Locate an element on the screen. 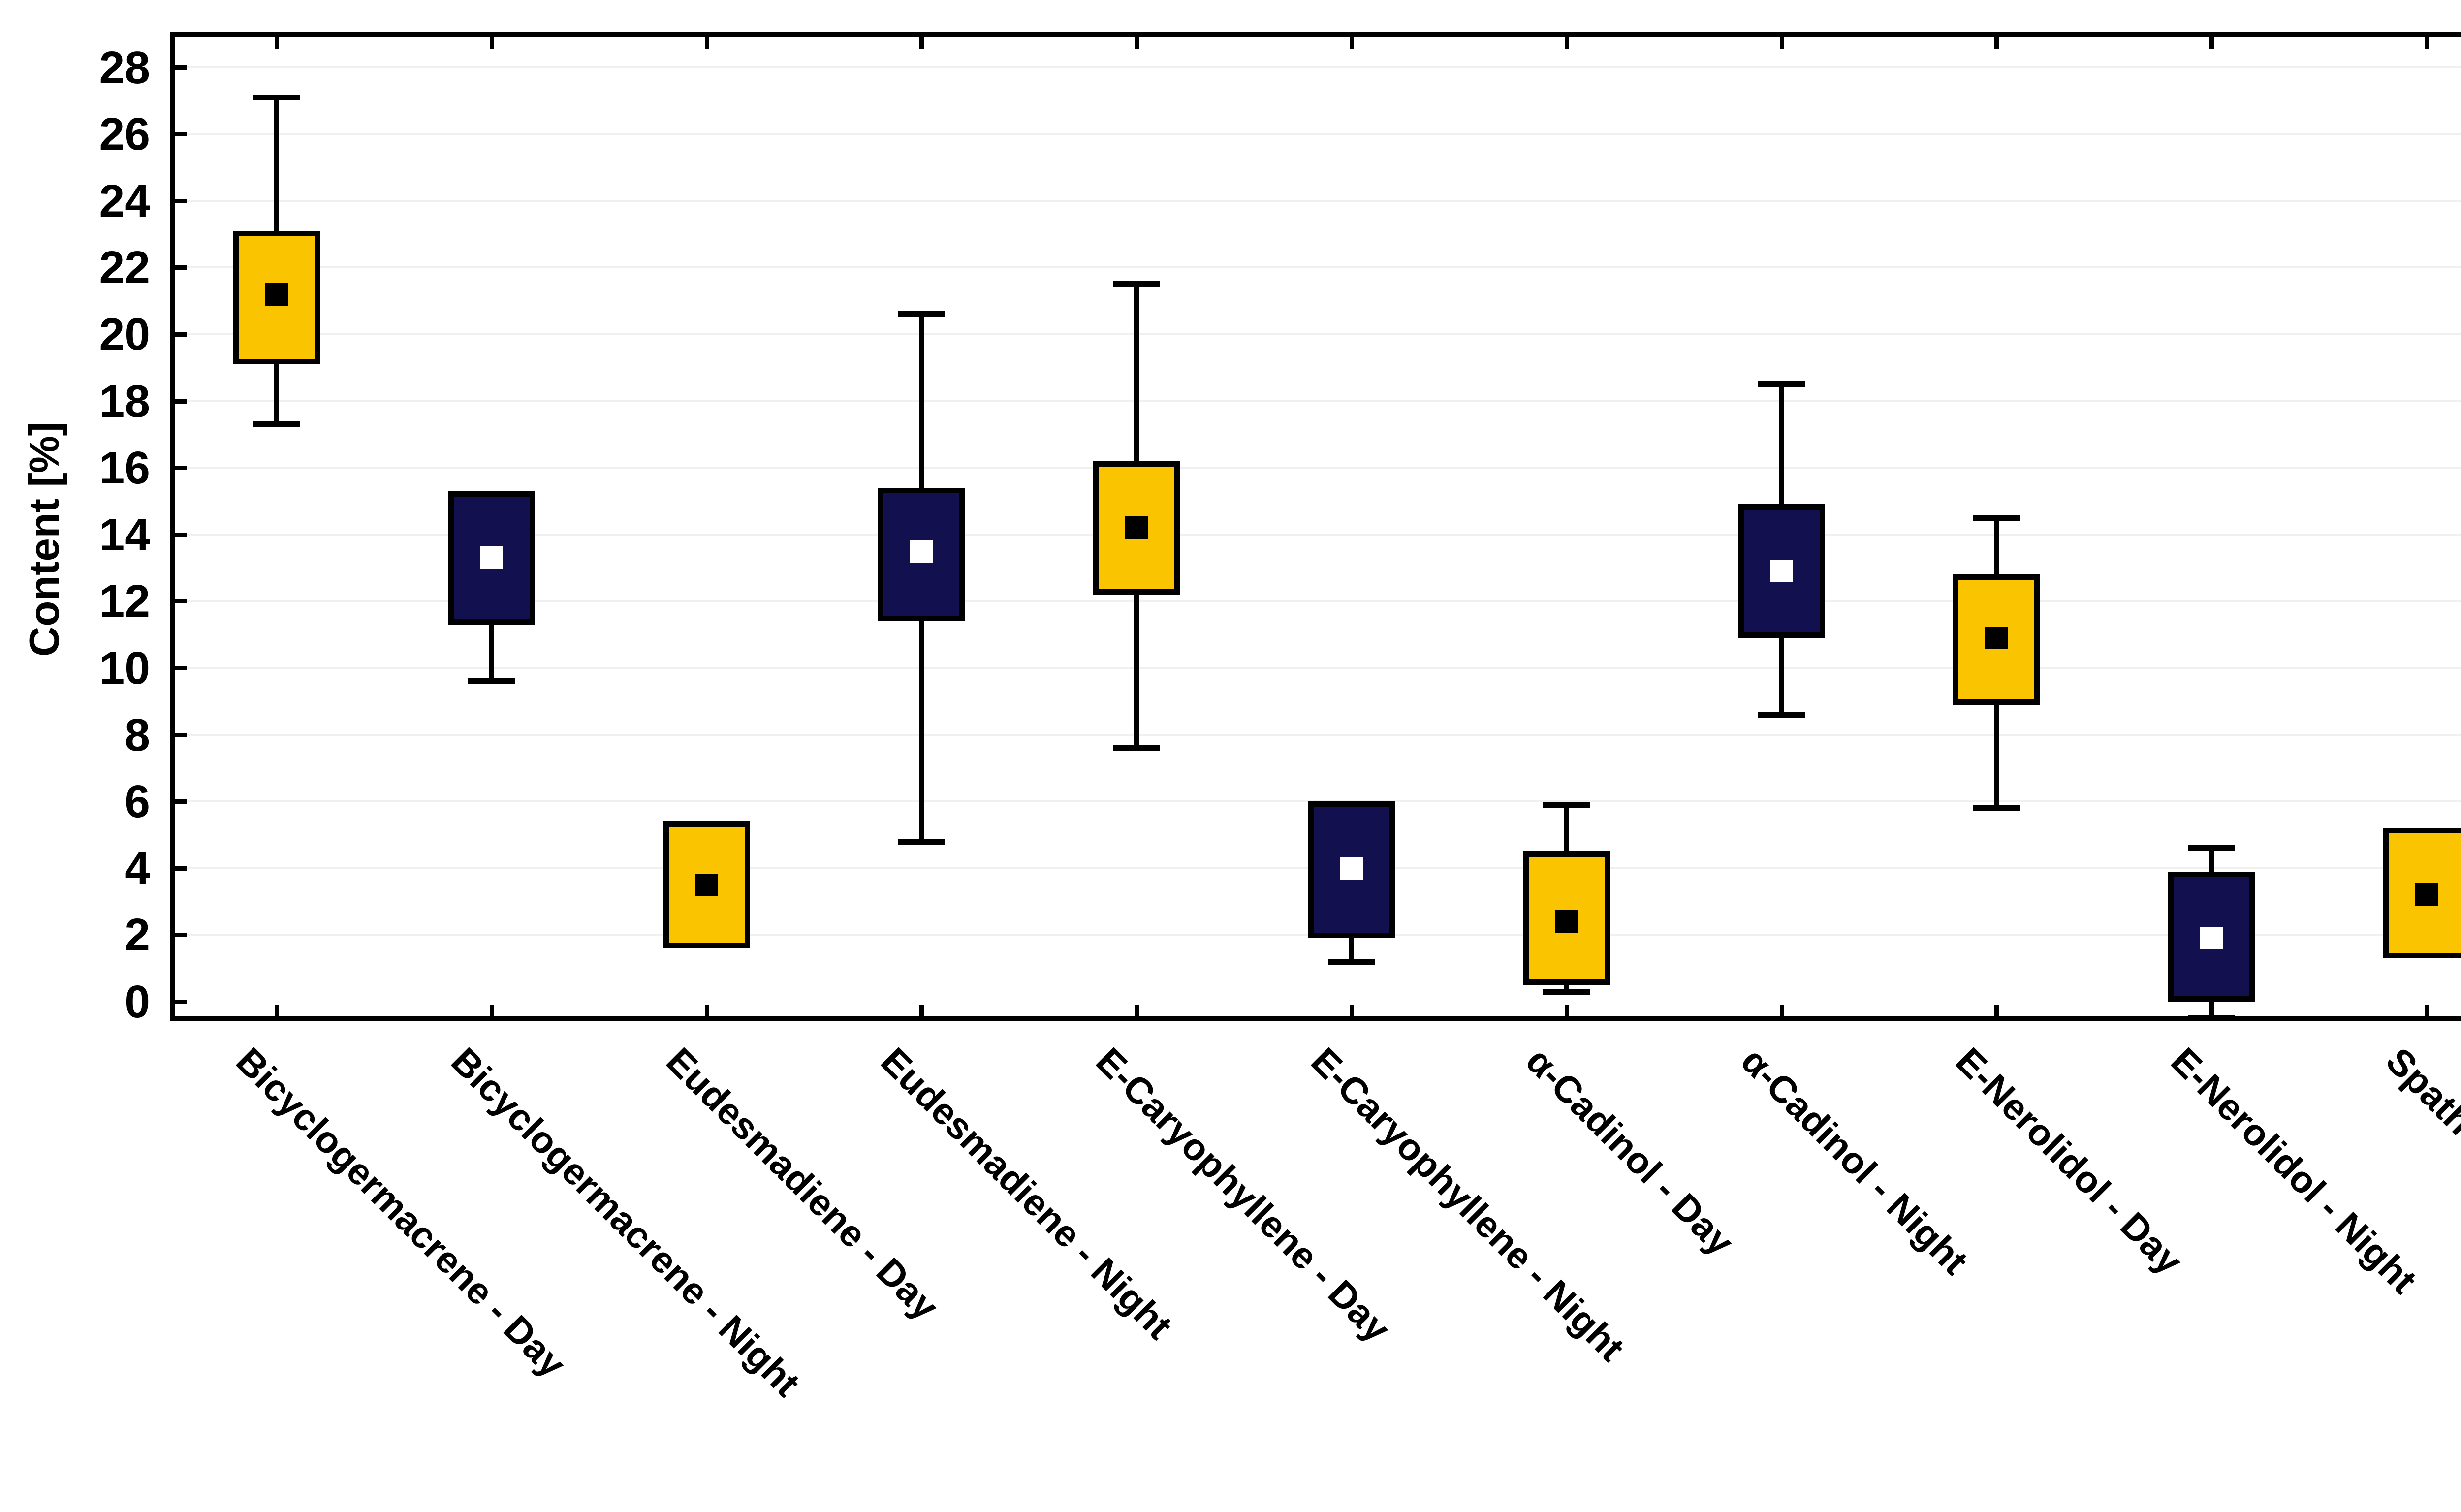 The height and width of the screenshot is (1512, 2461). y-tick-label: 4 is located at coordinates (137, 868).